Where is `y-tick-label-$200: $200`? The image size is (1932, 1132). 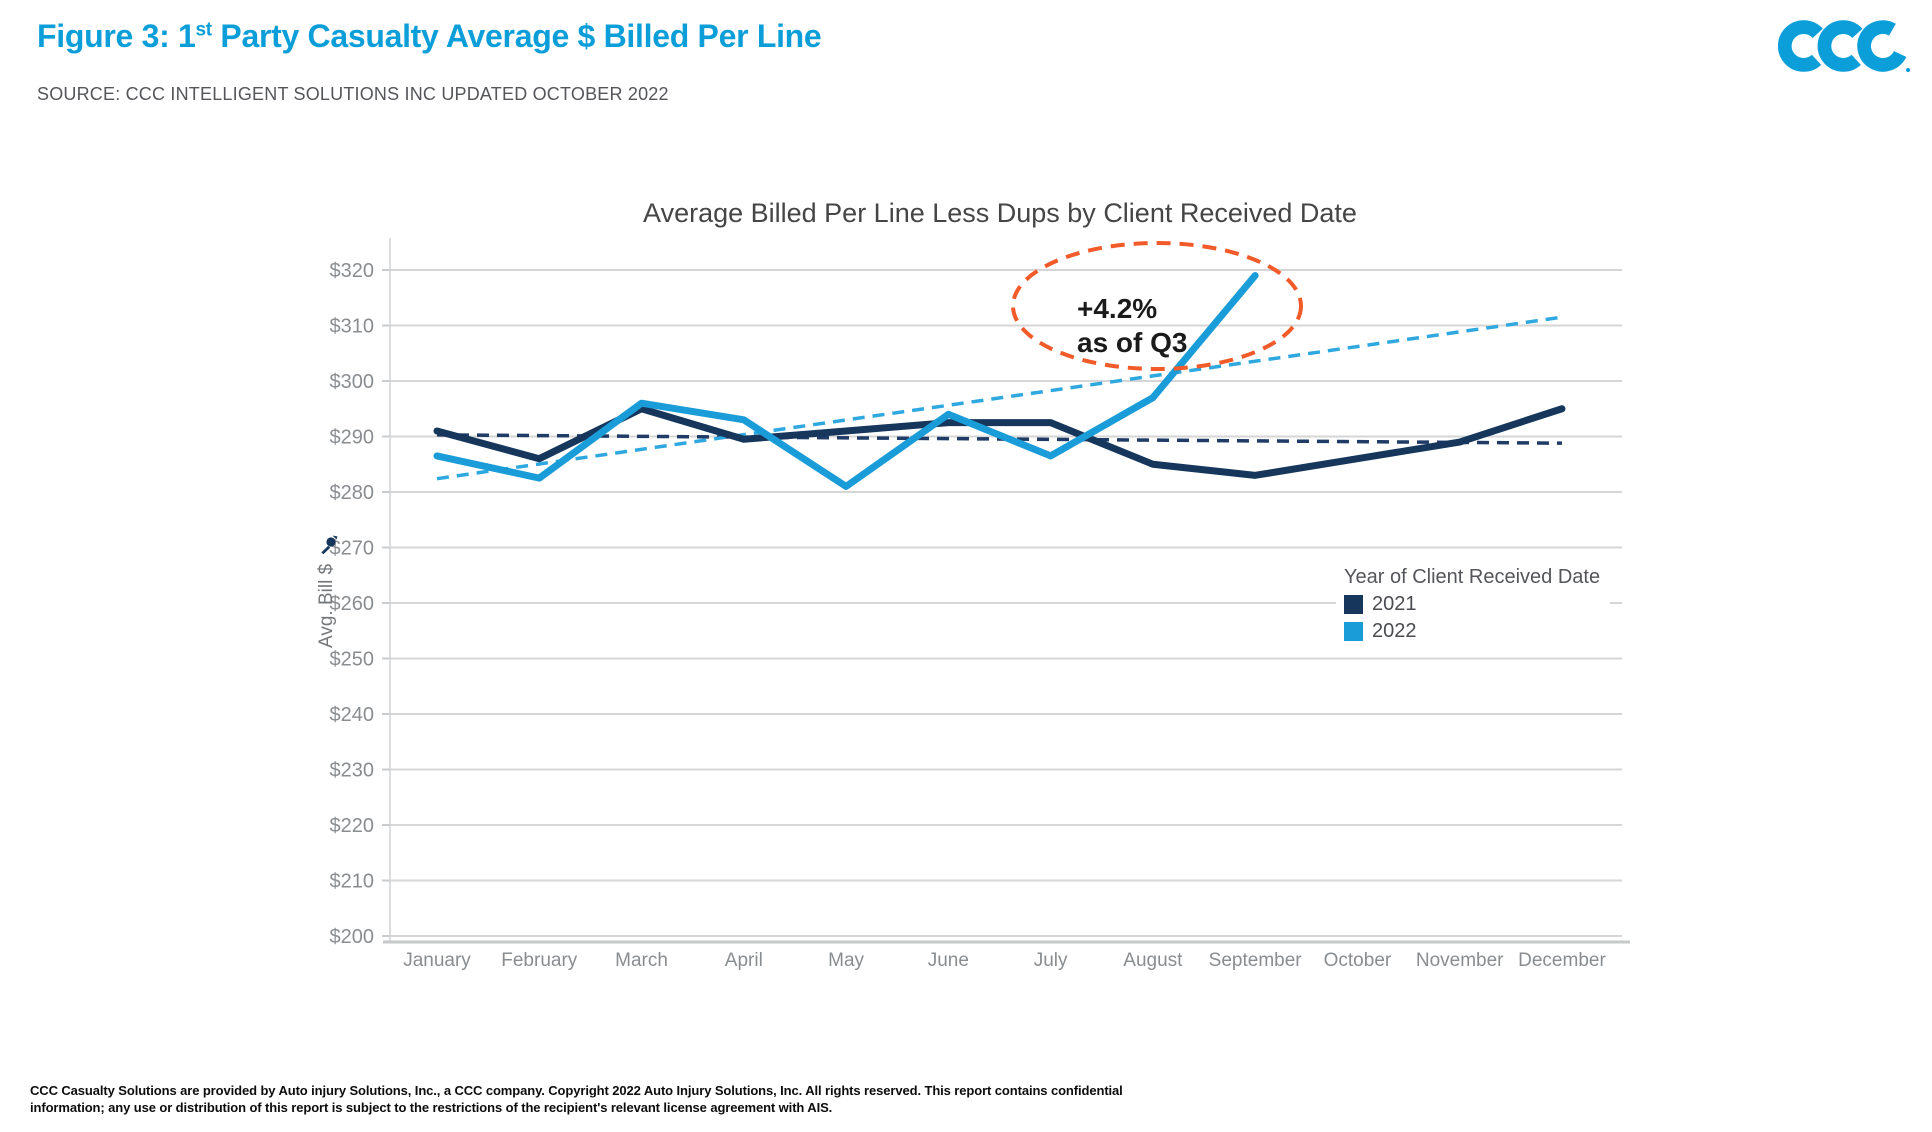 y-tick-label-$200: $200 is located at coordinates (352, 937).